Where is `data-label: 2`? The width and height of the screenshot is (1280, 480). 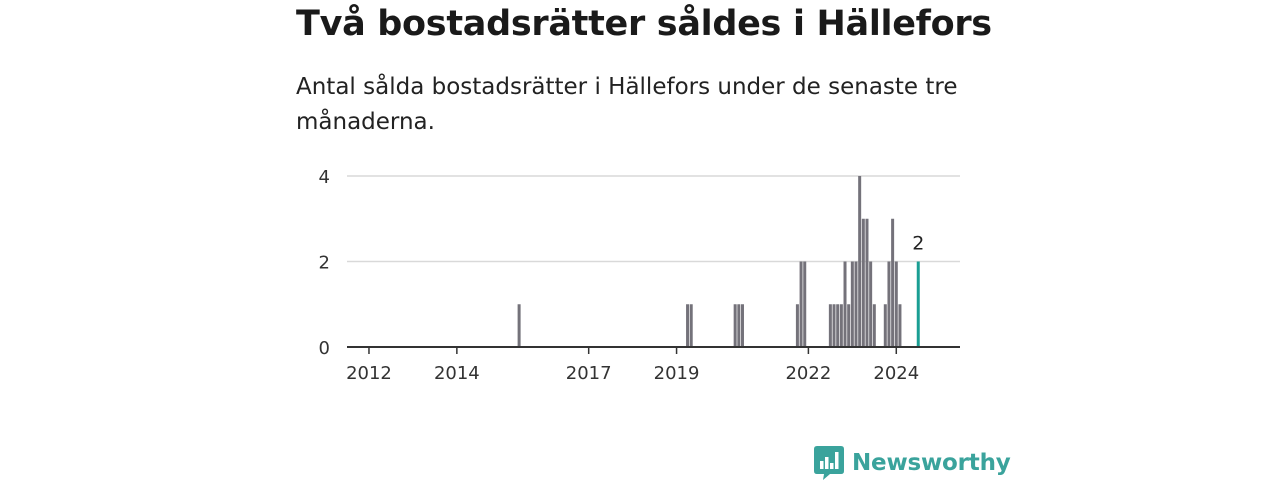
data-label: 2 is located at coordinates (918, 244).